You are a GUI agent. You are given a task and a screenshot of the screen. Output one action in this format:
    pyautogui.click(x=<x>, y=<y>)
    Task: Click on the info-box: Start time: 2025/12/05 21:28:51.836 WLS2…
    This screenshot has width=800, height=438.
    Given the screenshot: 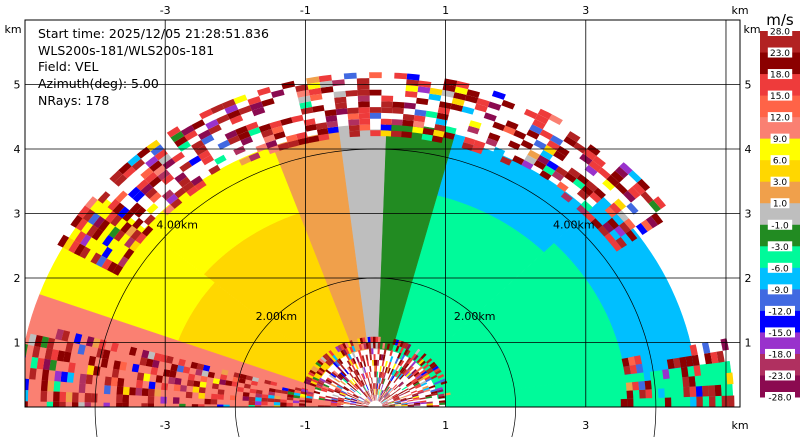 What is the action you would take?
    pyautogui.click(x=153, y=67)
    